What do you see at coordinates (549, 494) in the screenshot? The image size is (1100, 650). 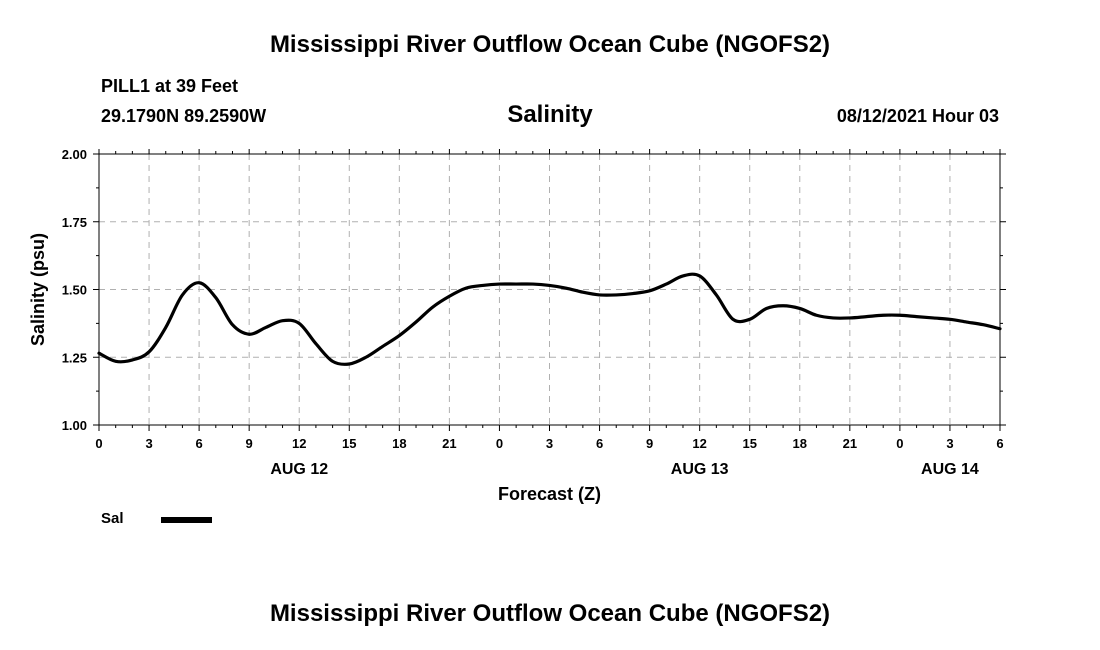 I see `x-axis-title: Forecast (Z)` at bounding box center [549, 494].